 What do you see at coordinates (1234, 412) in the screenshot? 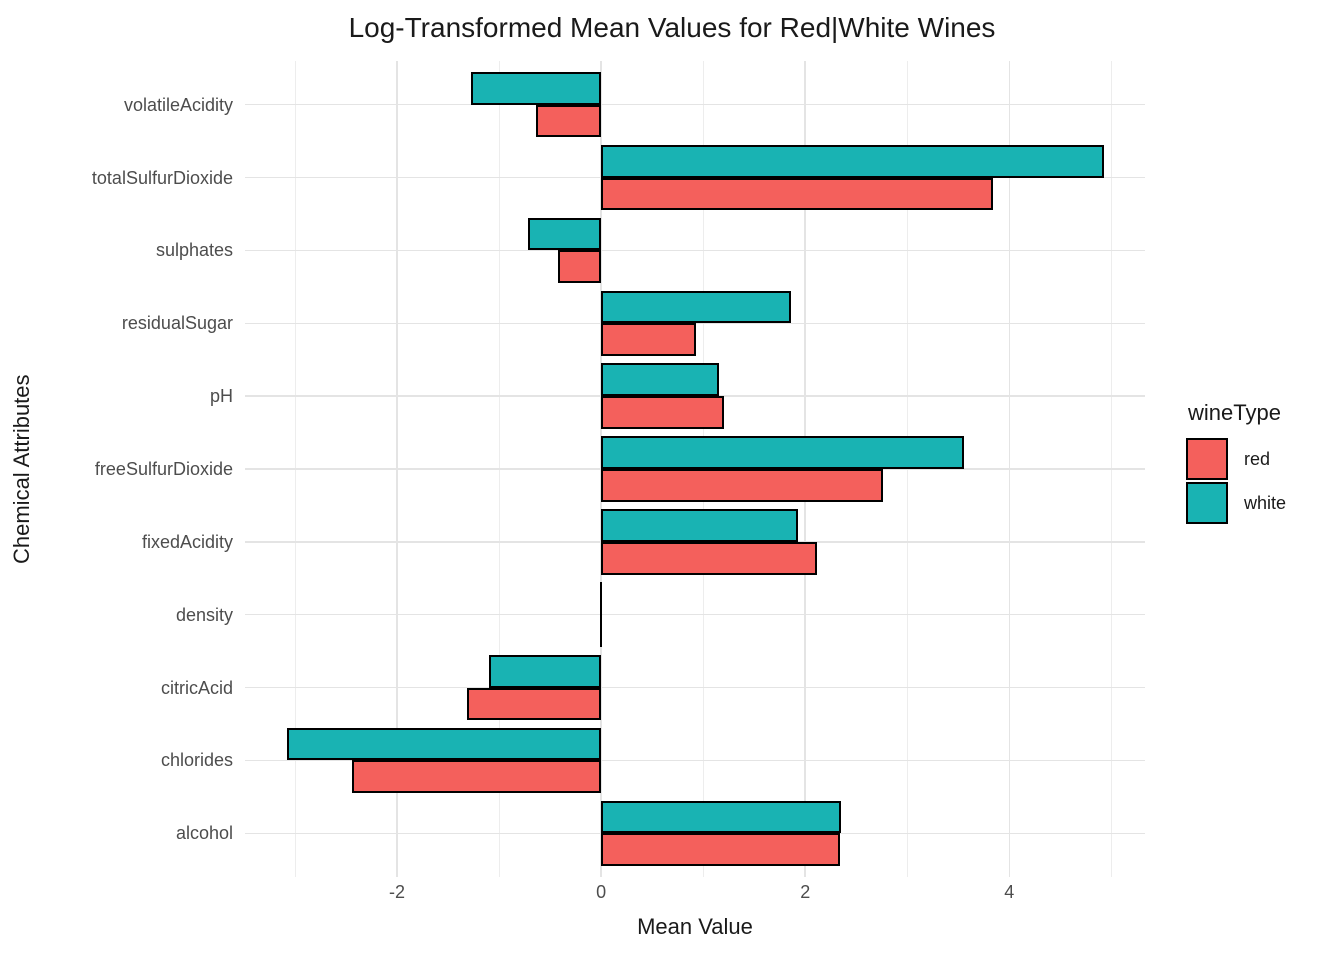
I see `legend-title: wineType` at bounding box center [1234, 412].